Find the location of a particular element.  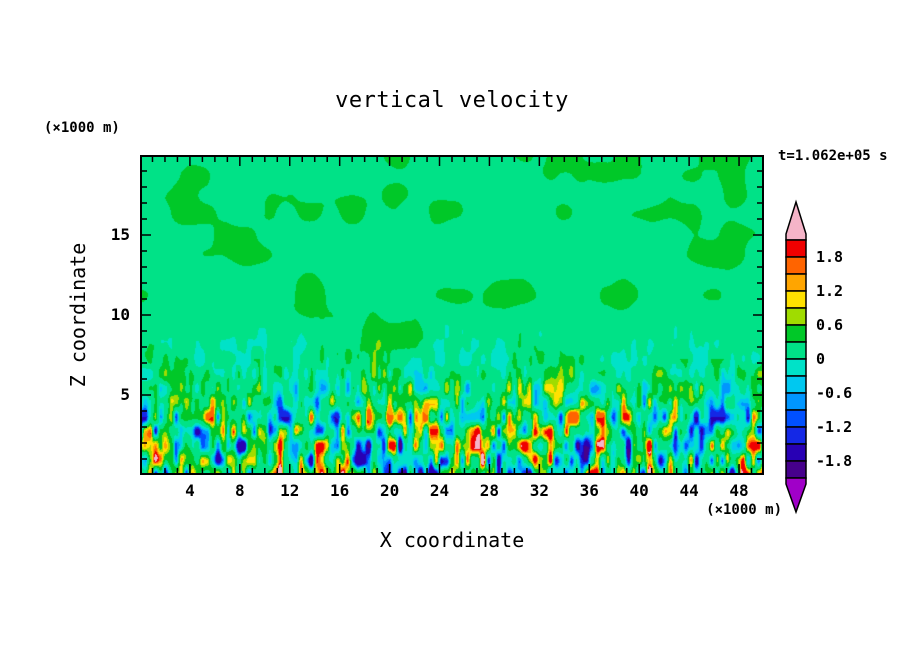

colorbar-tick-label: -1.8 is located at coordinates (834, 461).